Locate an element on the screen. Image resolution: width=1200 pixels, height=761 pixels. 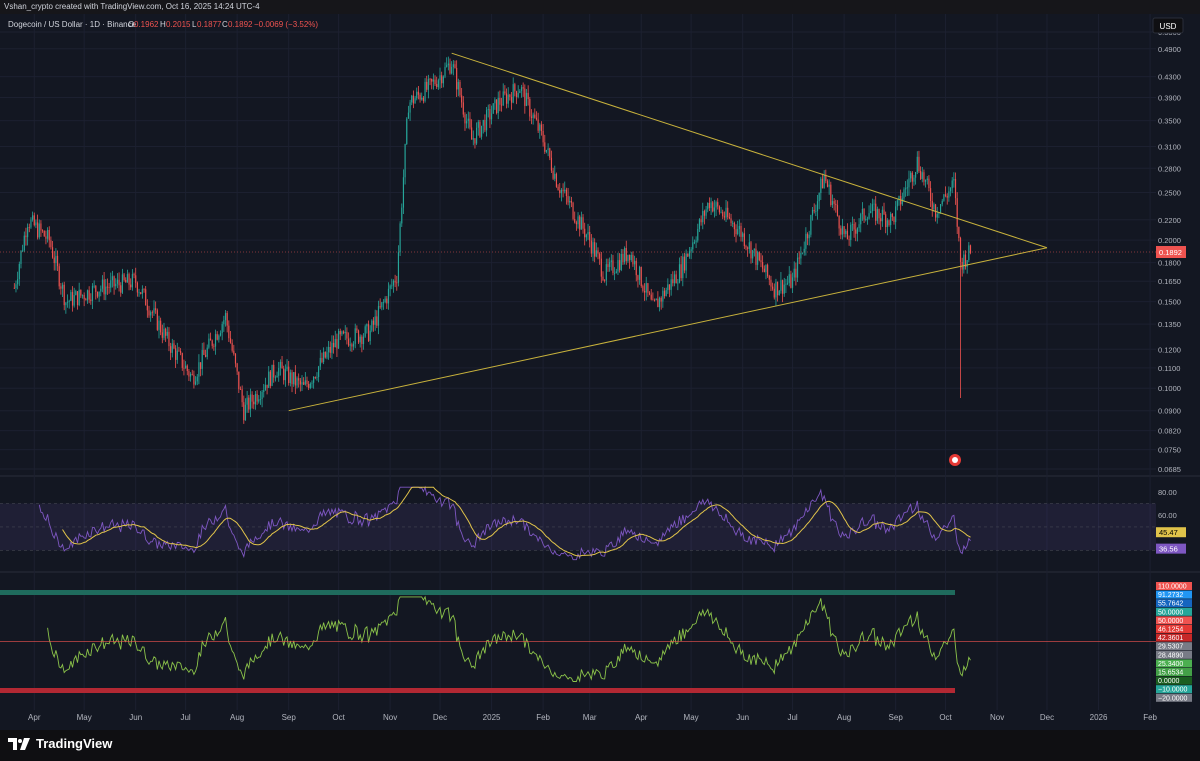
descending-trendline is located at coordinates (749, 150).